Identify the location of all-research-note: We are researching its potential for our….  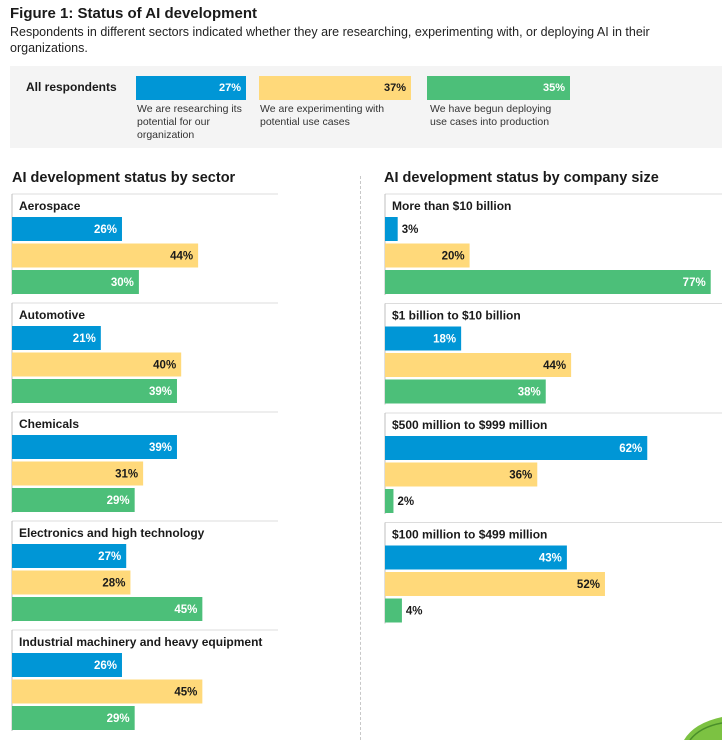
(189, 122).